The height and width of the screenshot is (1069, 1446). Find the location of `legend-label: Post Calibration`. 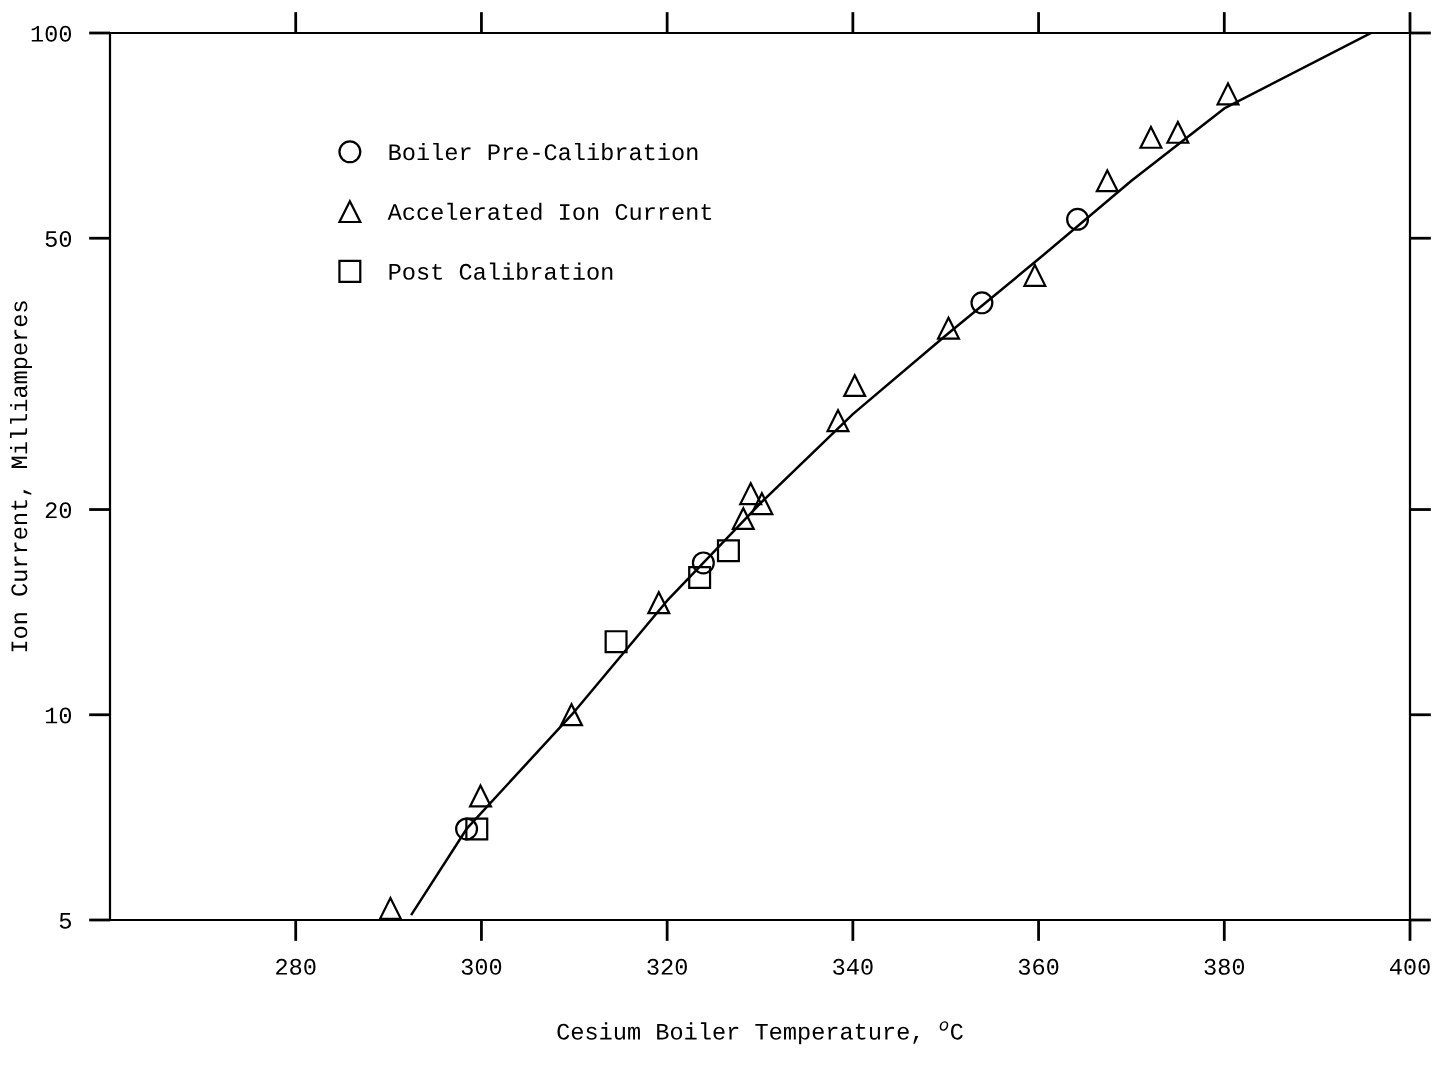

legend-label: Post Calibration is located at coordinates (501, 271).